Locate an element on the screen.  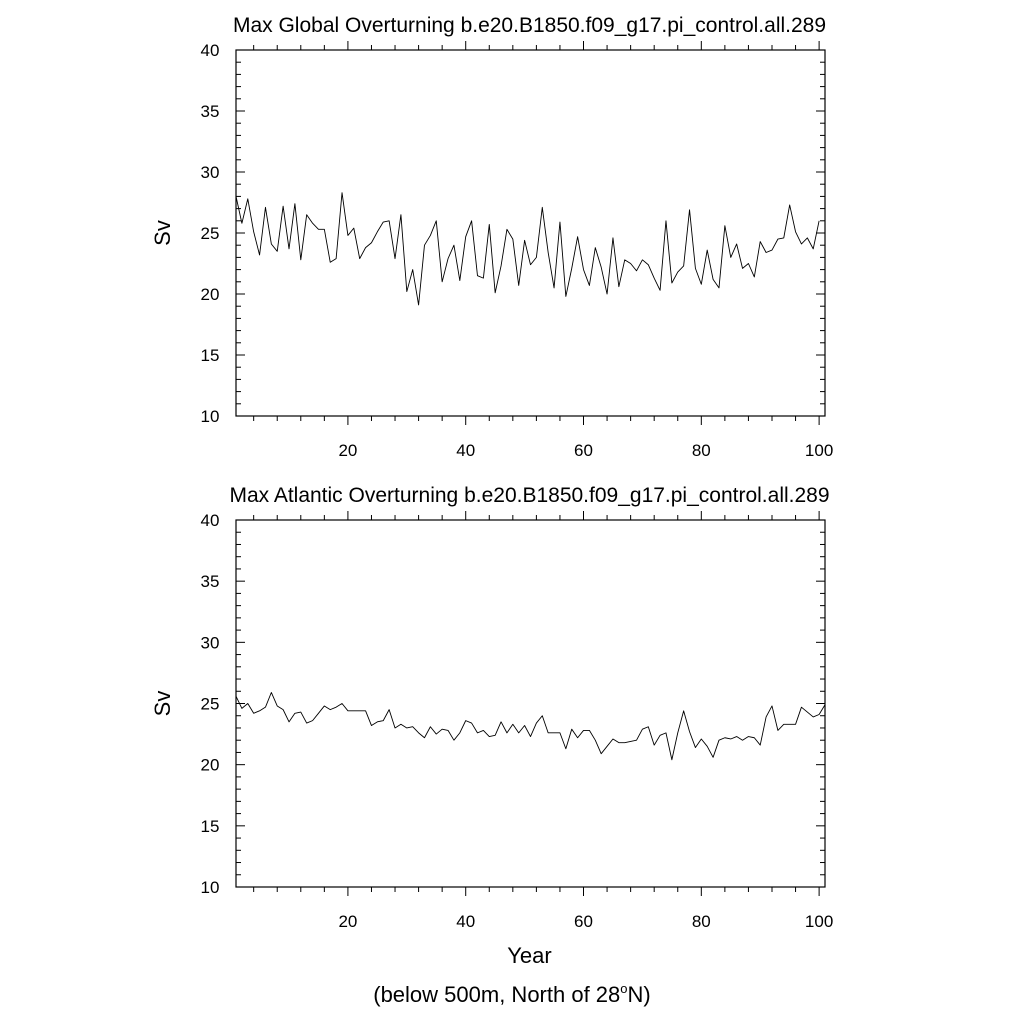
caption-degree-symbol: o is located at coordinates (624, 988).